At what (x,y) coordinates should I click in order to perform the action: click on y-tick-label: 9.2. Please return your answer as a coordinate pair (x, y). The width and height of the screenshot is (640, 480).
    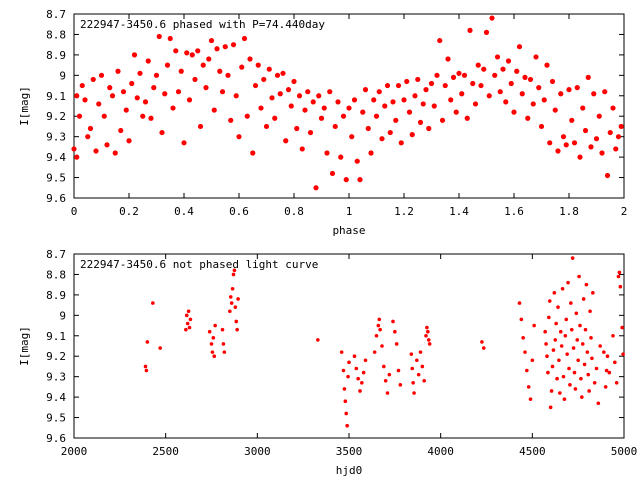
    Looking at the image, I should click on (56, 356).